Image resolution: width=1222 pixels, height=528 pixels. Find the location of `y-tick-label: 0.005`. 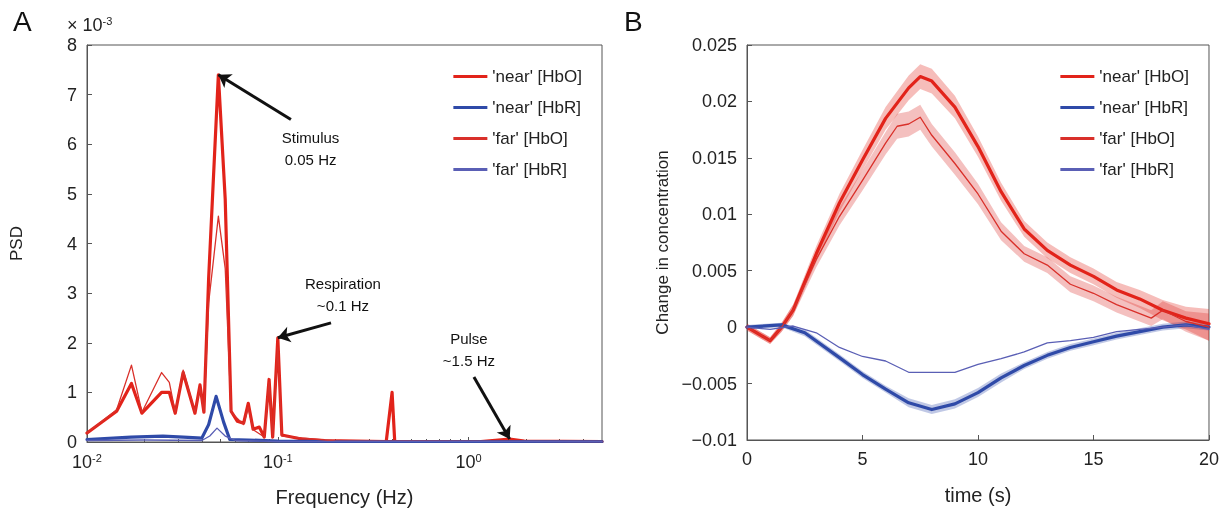

y-tick-label: 0.005 is located at coordinates (714, 270).